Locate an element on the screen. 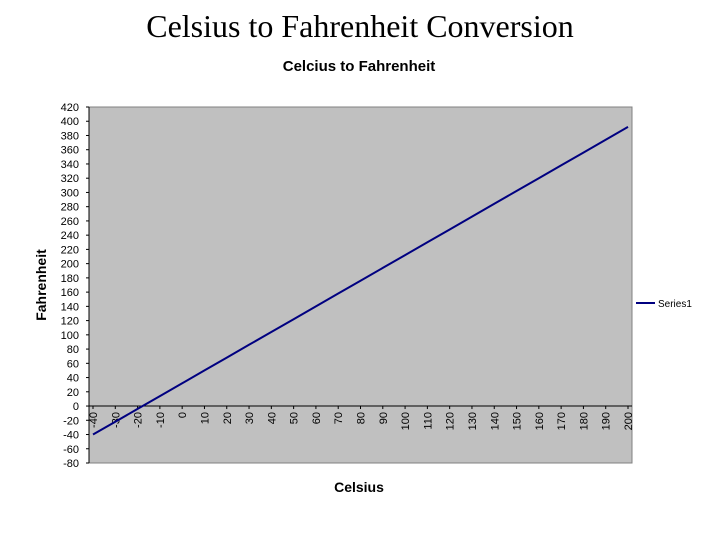 The image size is (720, 540). y-tick-label: 220 is located at coordinates (70, 250).